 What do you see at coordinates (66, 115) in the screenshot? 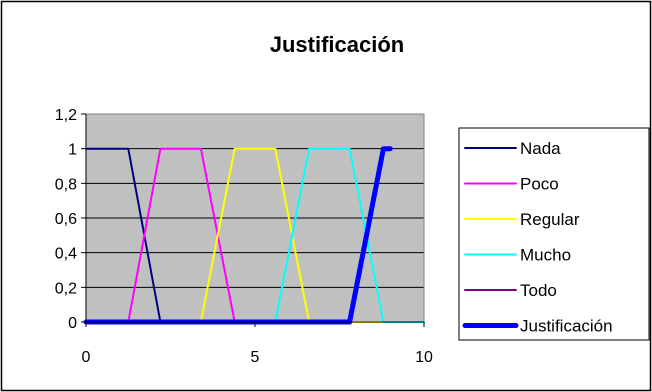
I see `y-tick-label: 1,2` at bounding box center [66, 115].